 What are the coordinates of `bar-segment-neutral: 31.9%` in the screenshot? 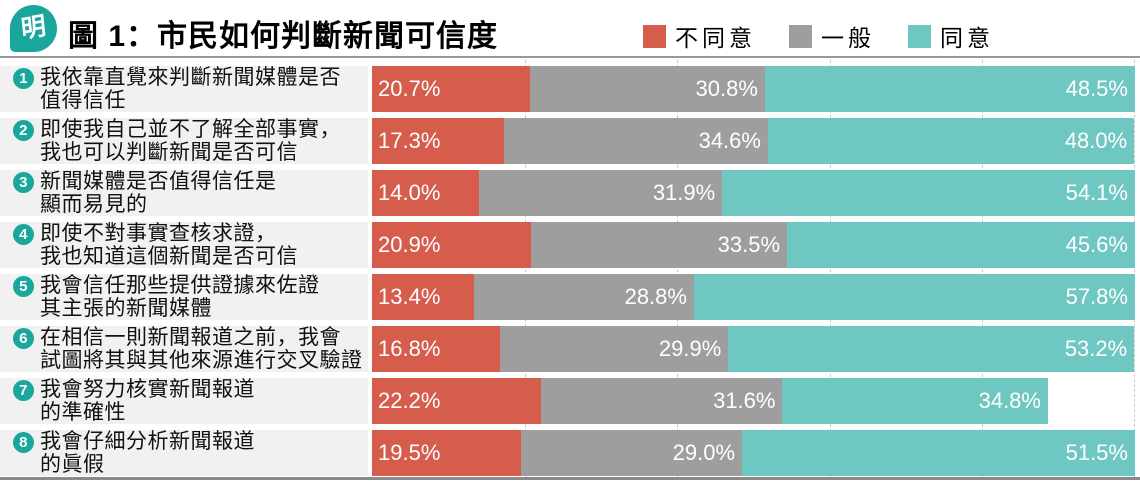 It's located at (600, 193).